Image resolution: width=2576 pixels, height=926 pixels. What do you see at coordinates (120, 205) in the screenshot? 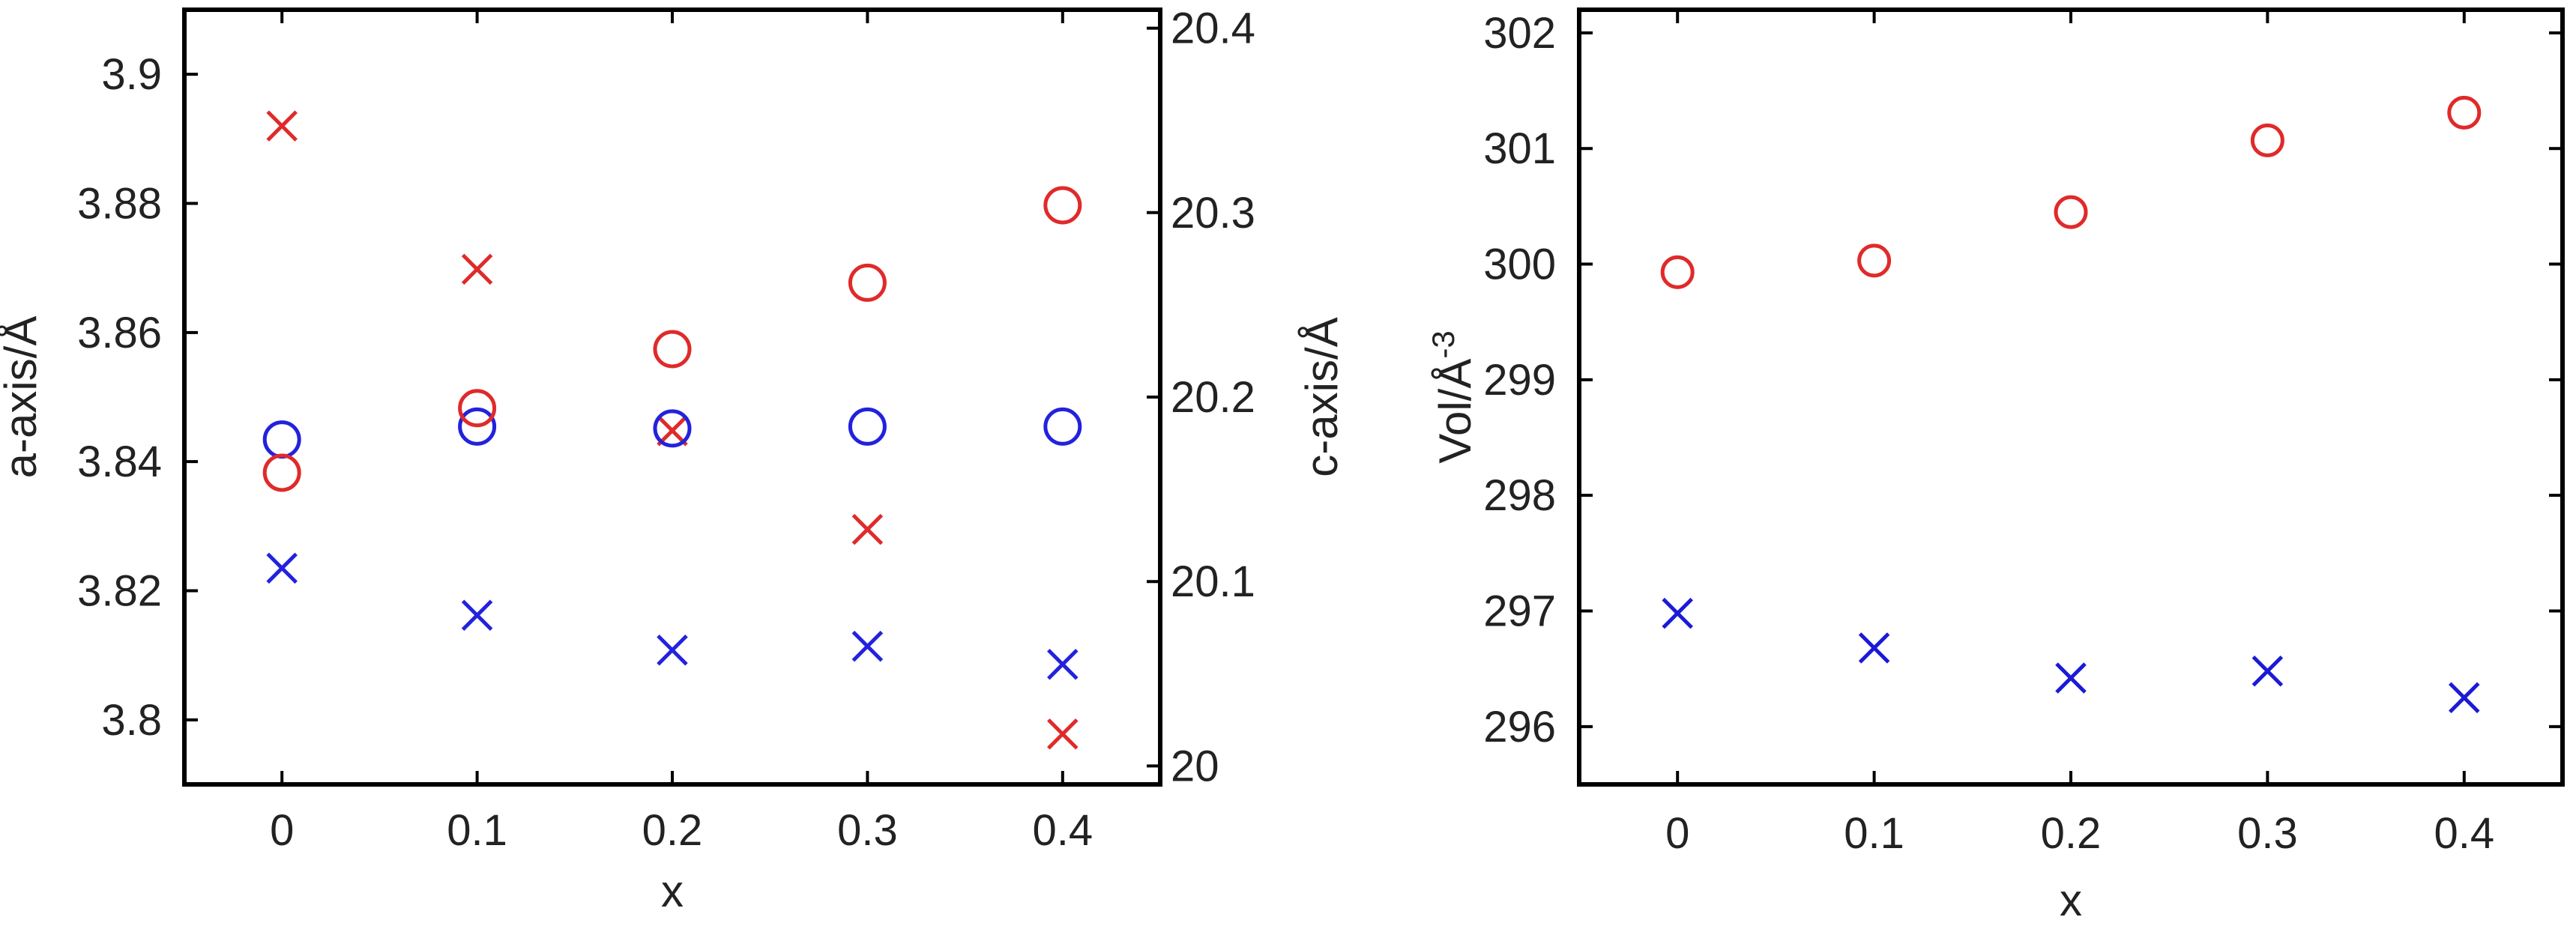
I see `left-y-tick-label: 3.88` at bounding box center [120, 205].